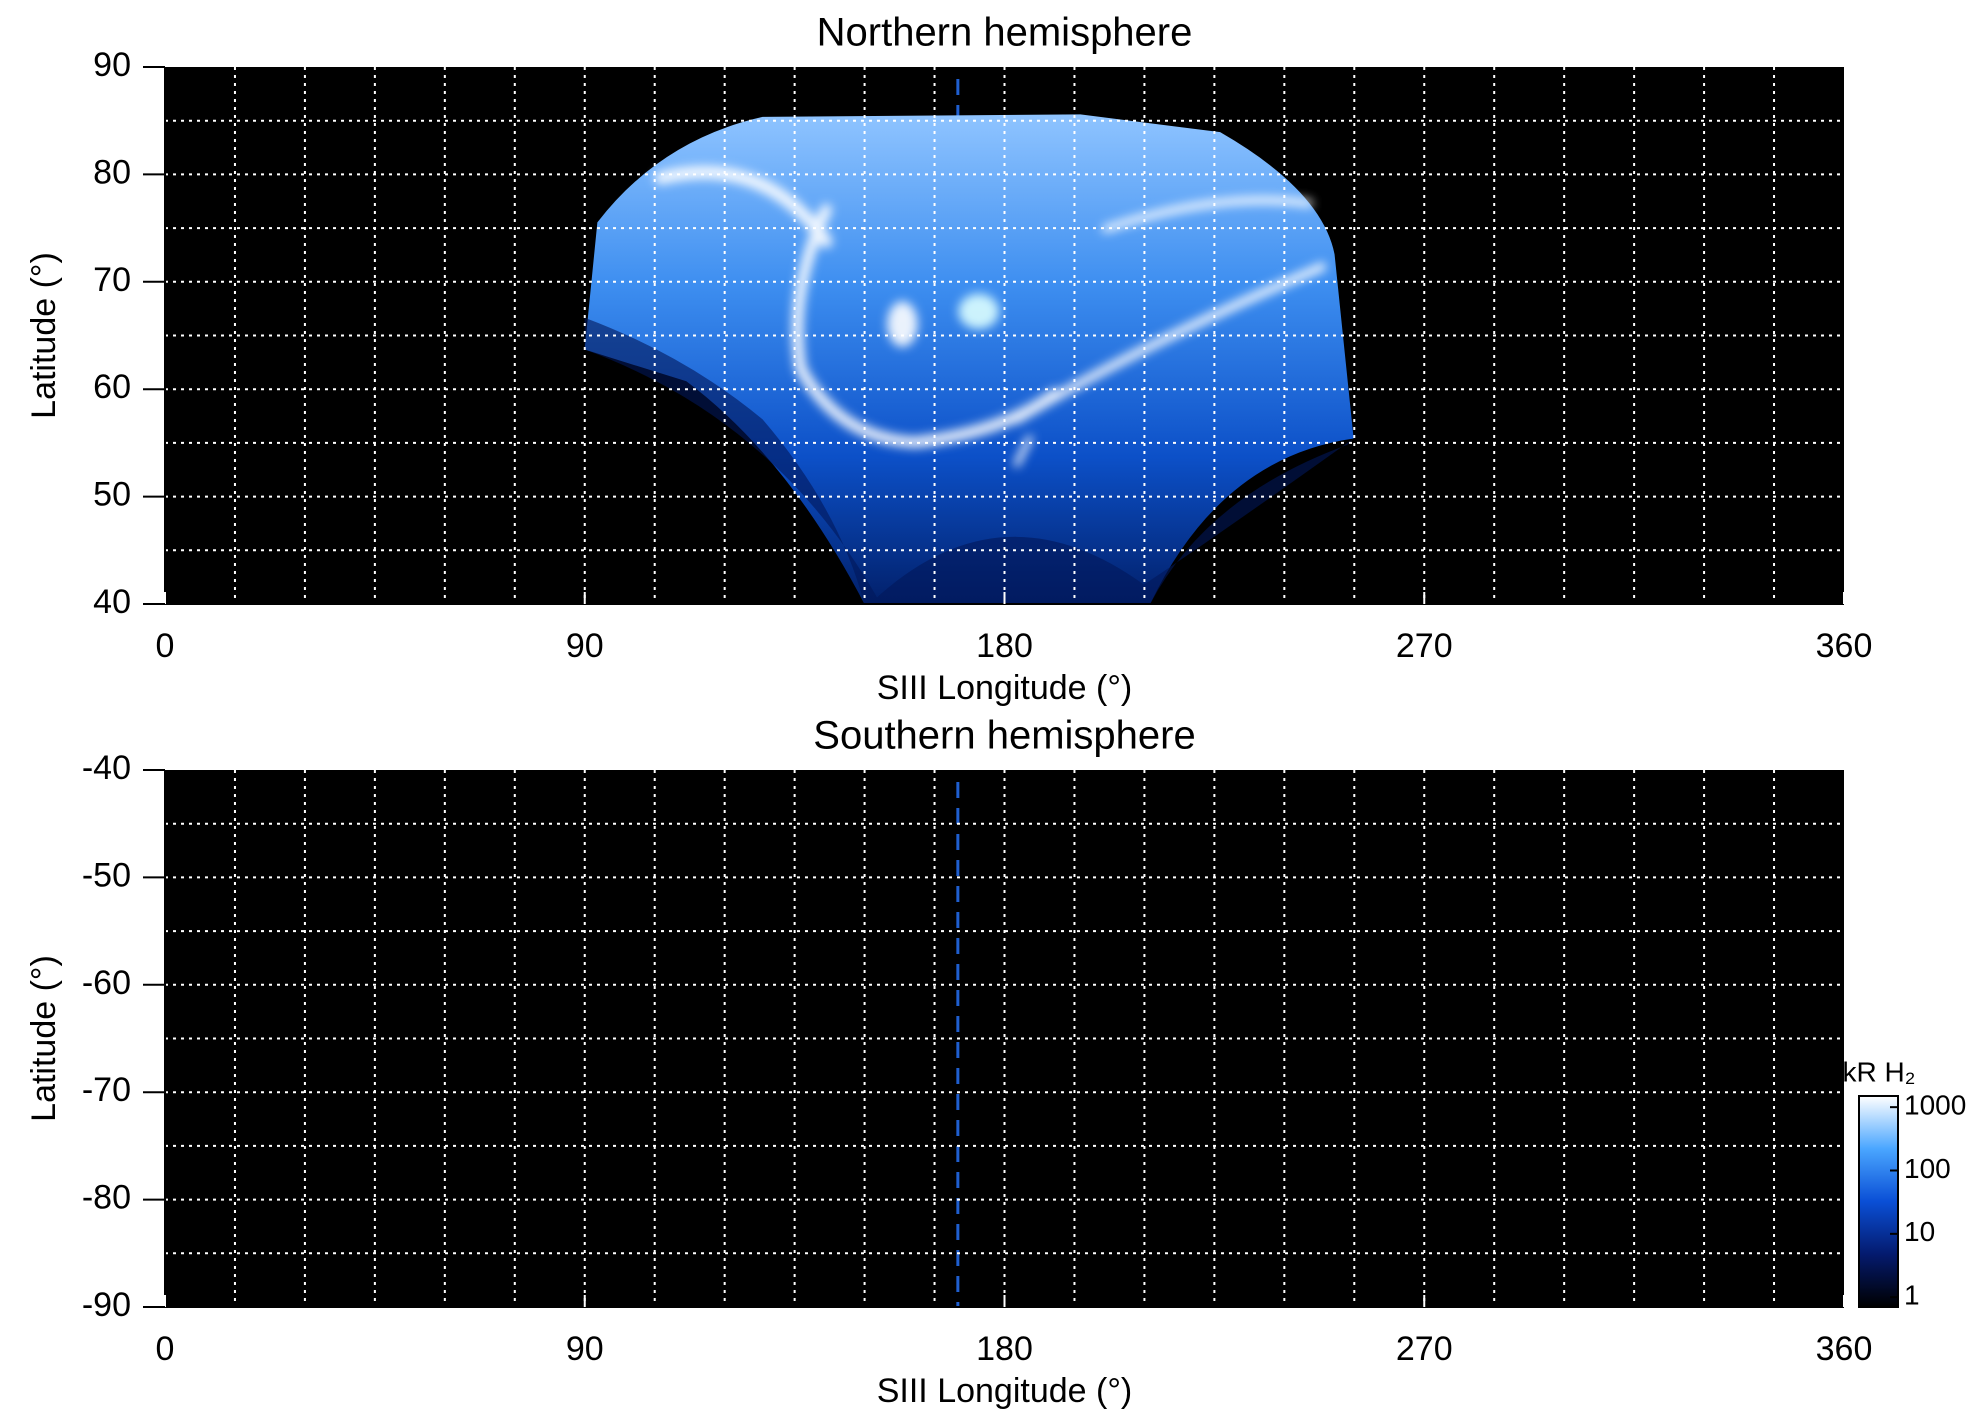 This screenshot has height=1423, width=1983. What do you see at coordinates (1878, 1071) in the screenshot?
I see `colorbar-label: kR H₂` at bounding box center [1878, 1071].